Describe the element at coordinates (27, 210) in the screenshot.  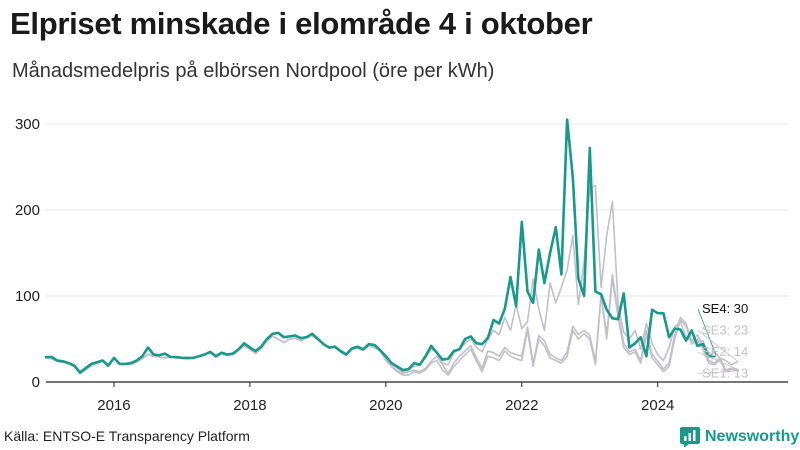
I see `y-tick-label: 200` at that location.